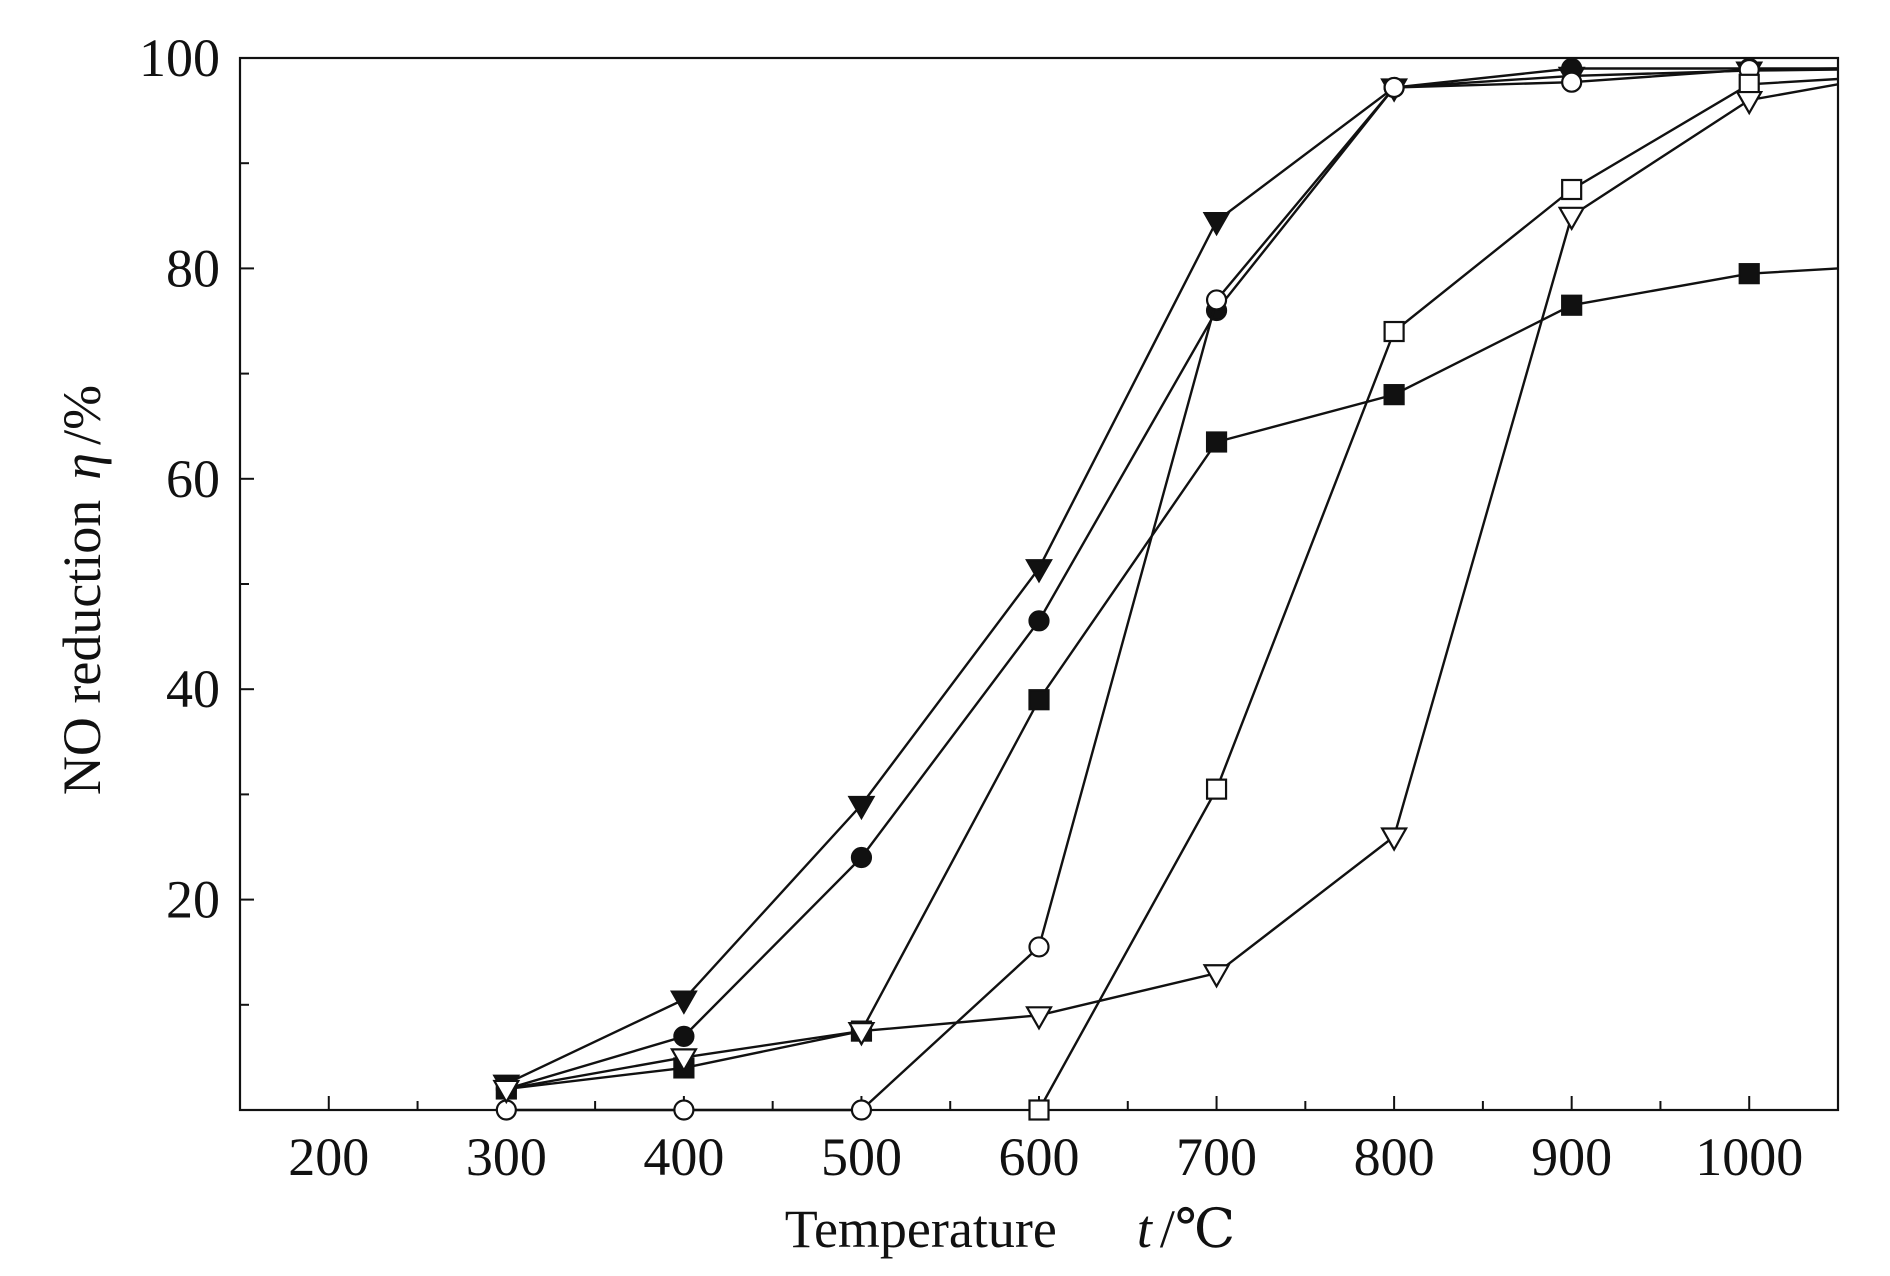  What do you see at coordinates (328, 1157) in the screenshot?
I see `x-tick-label: 200` at bounding box center [328, 1157].